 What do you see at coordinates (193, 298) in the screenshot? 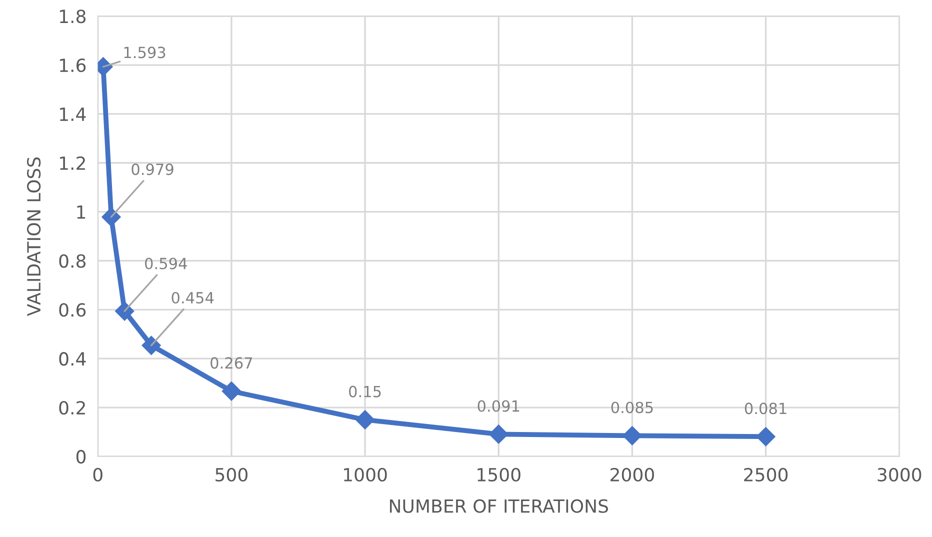
I see `data-label: 0.454` at bounding box center [193, 298].